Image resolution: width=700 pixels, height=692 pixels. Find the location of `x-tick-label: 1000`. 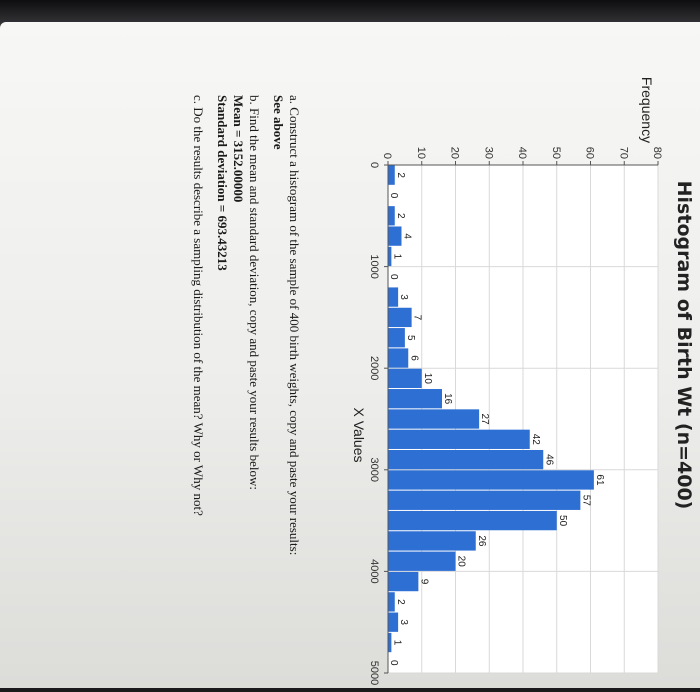

x-tick-label: 1000 is located at coordinates (374, 266).